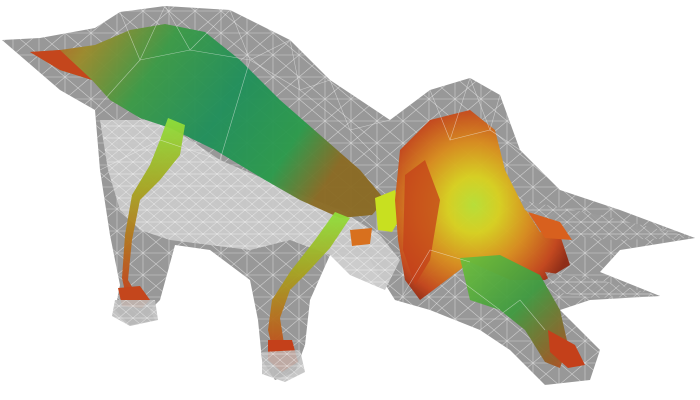  Describe the element at coordinates (607, 249) in the screenshot. I see `horns` at that location.